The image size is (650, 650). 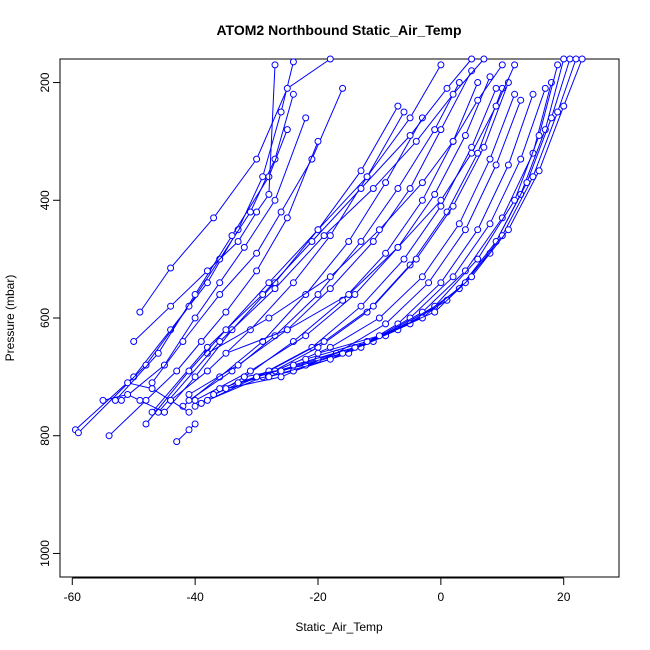 I want to click on y-axis: 200 400 600 800 1000, so click(x=49, y=319).